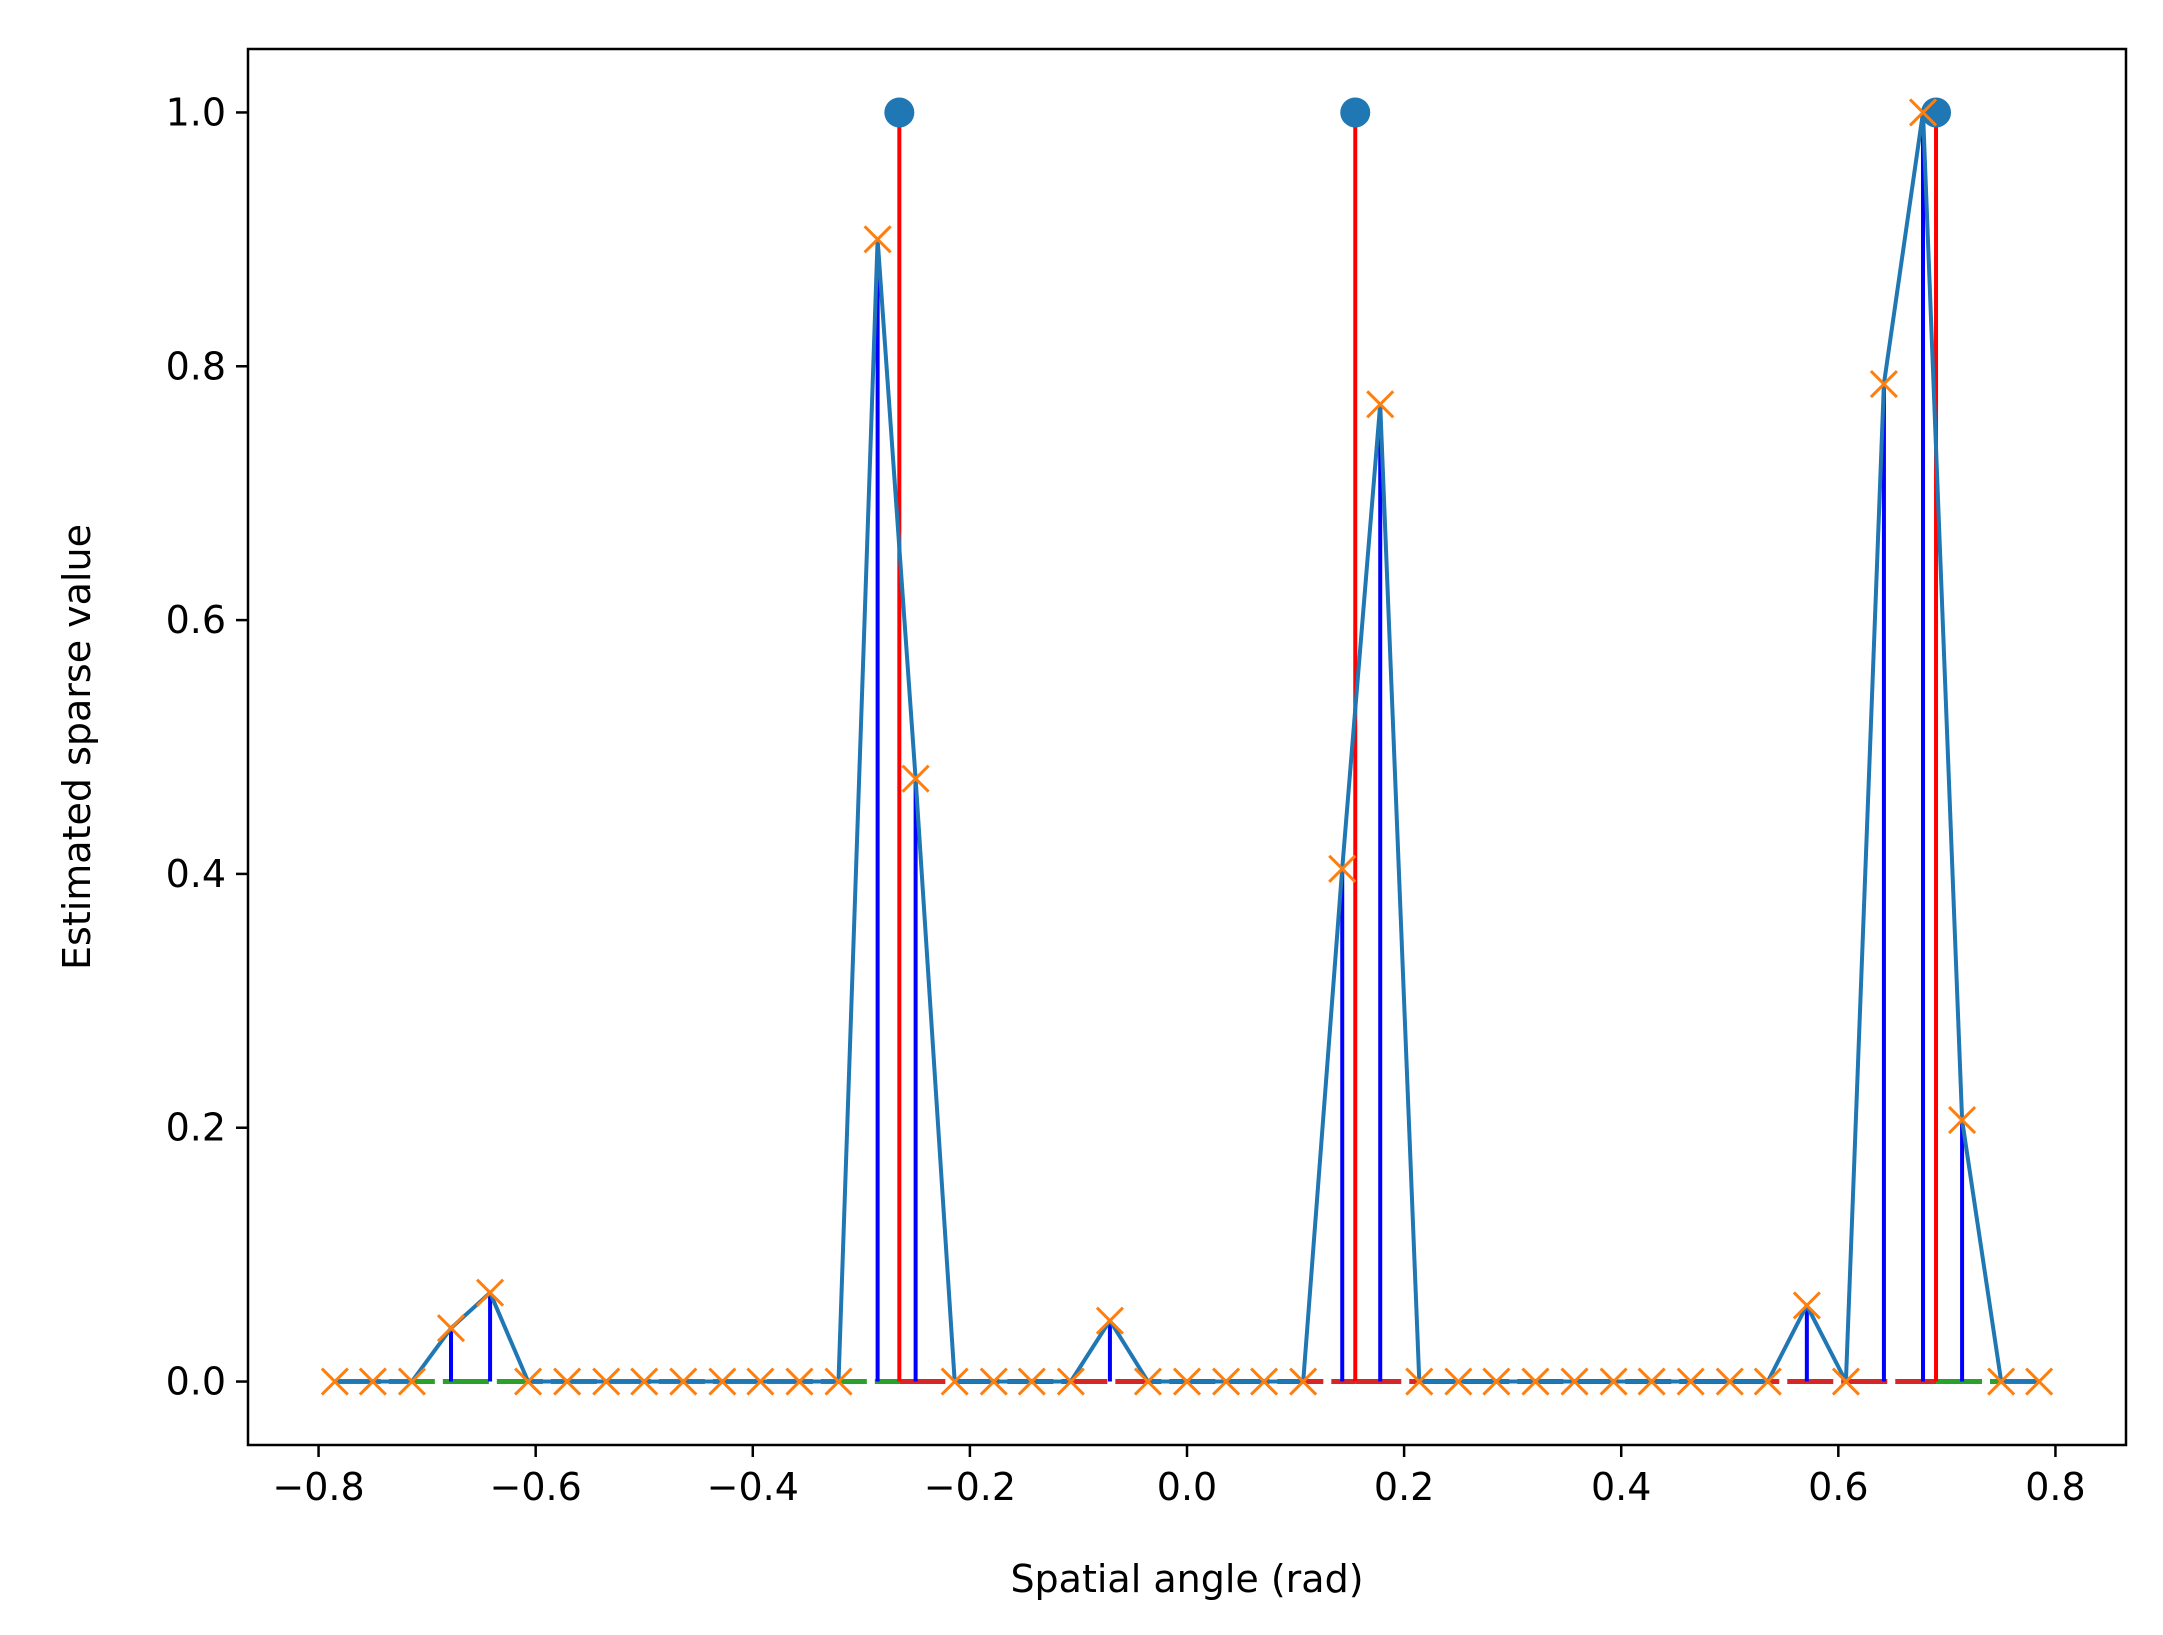 The image size is (2163, 1635). What do you see at coordinates (318, 1487) in the screenshot?
I see `x-tick-label: −0.8` at bounding box center [318, 1487].